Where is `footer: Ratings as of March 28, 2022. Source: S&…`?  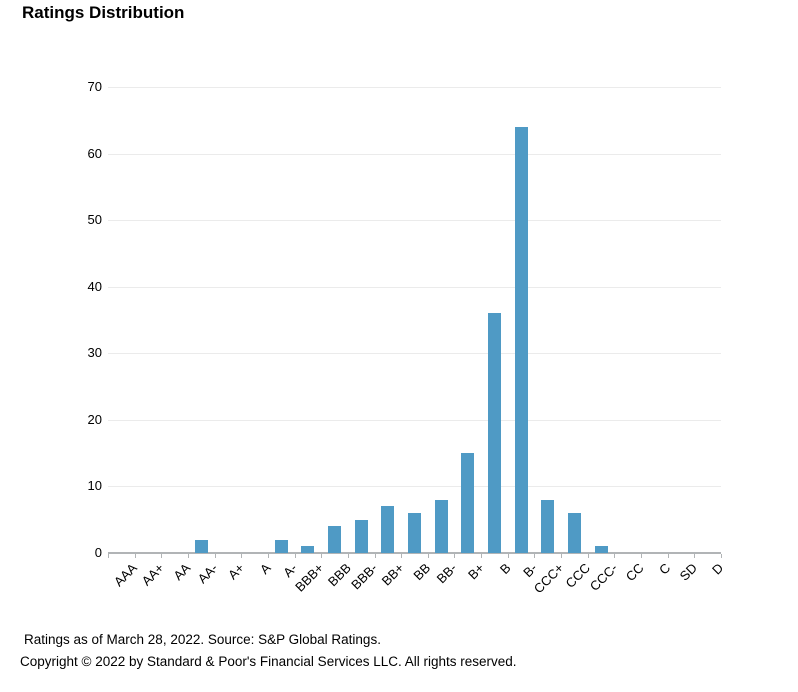 footer: Ratings as of March 28, 2022. Source: S&… is located at coordinates (268, 651).